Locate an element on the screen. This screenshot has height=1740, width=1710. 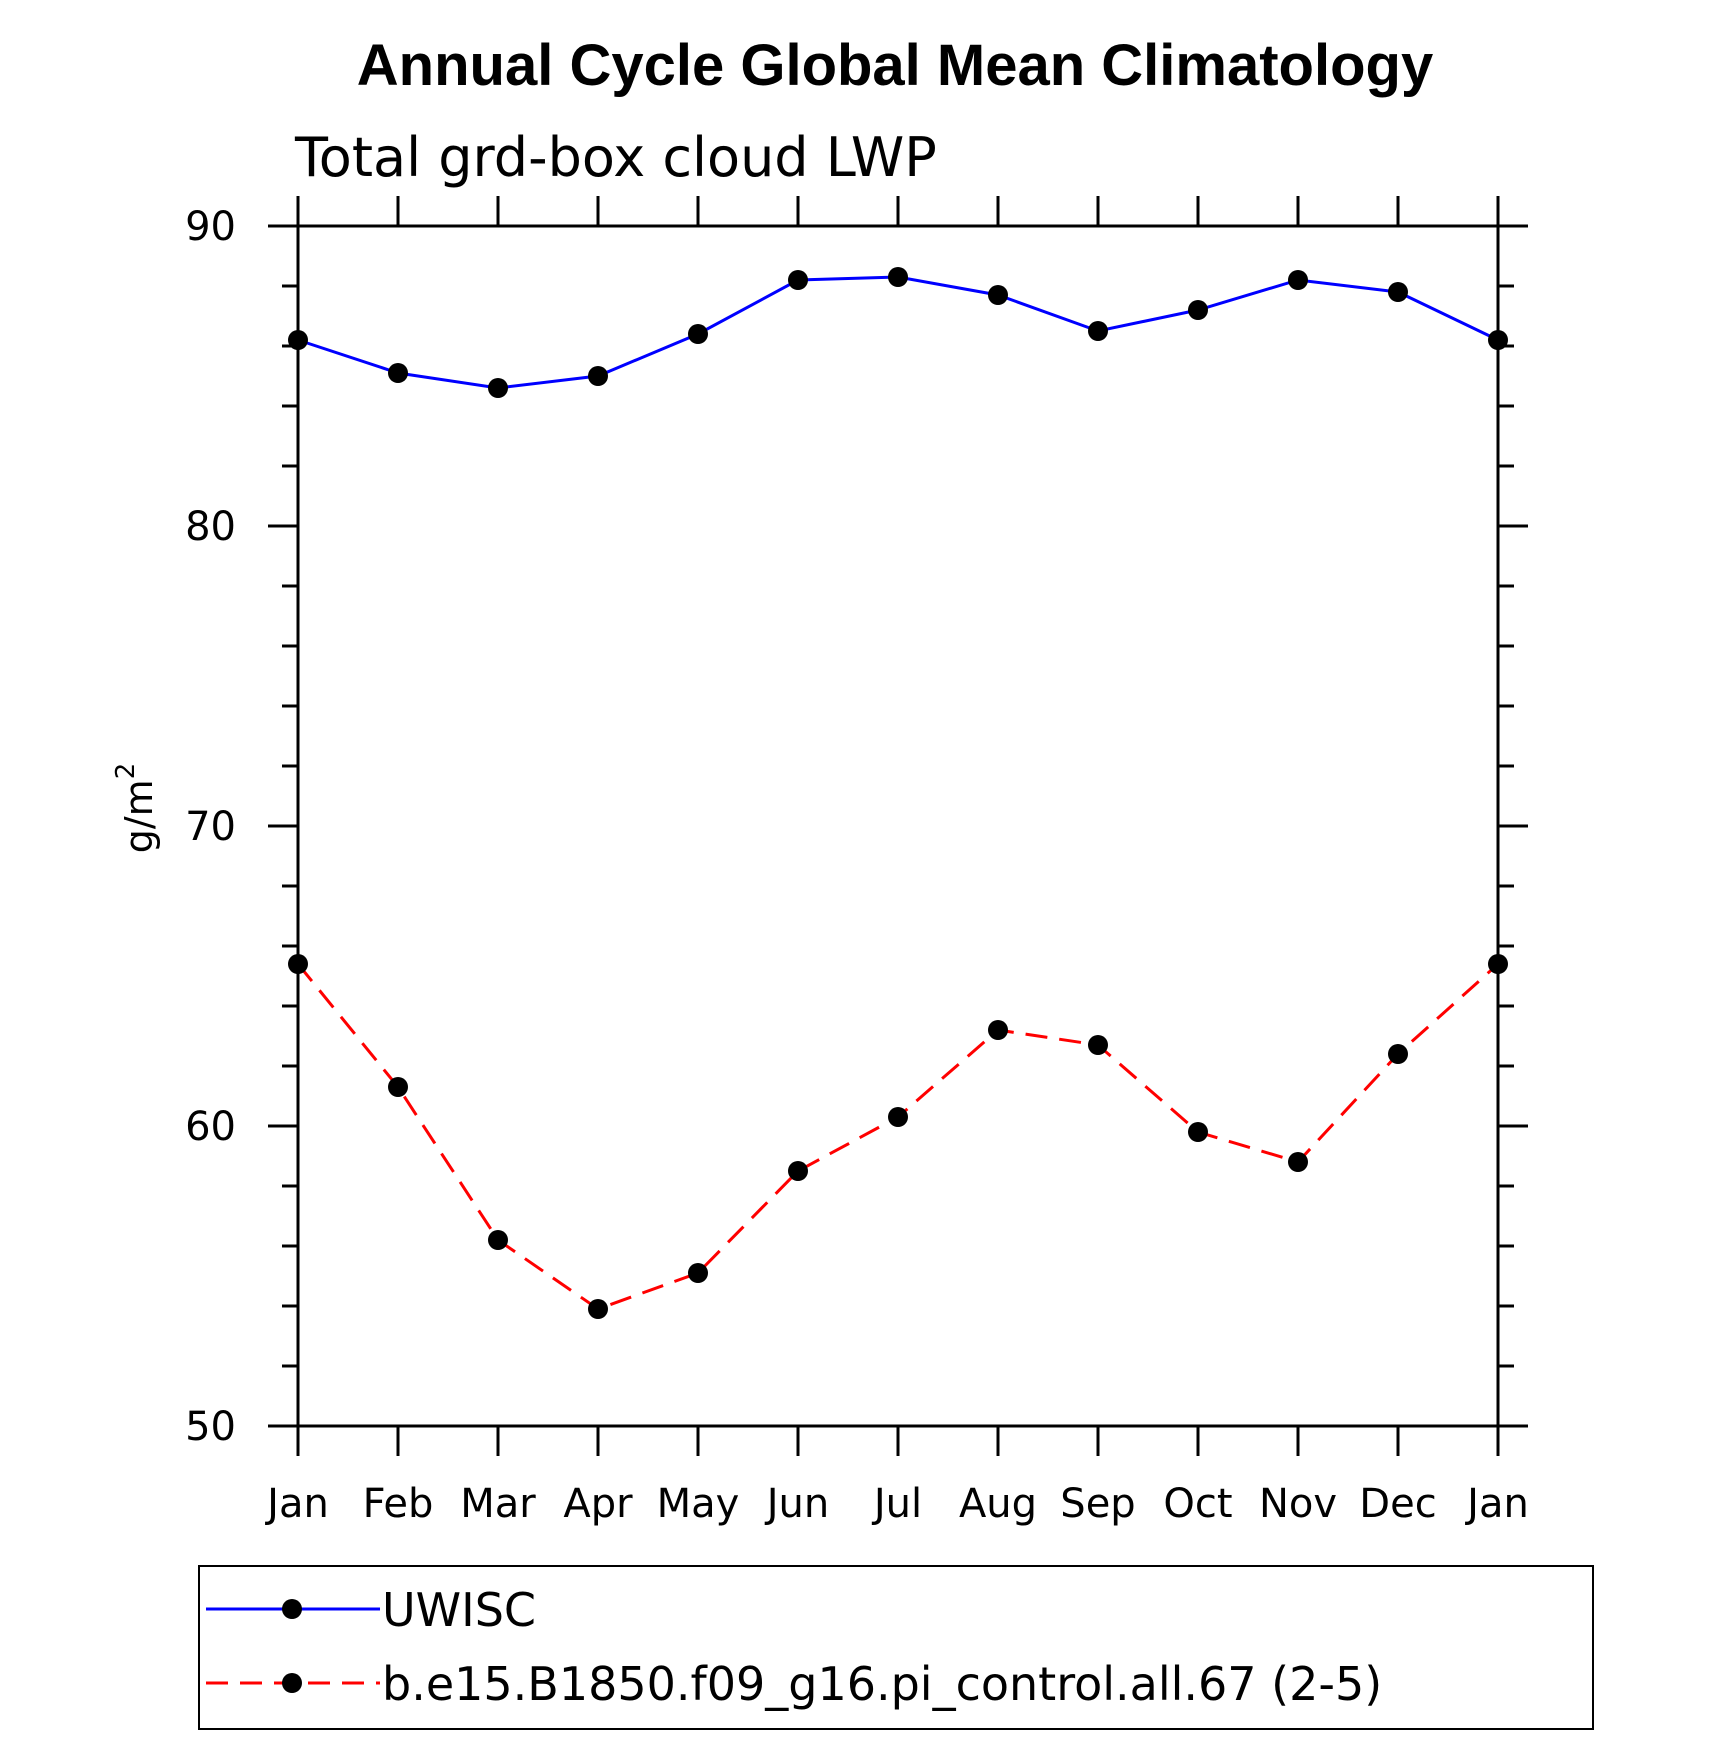
y-axis-label-text: g/m is located at coordinates (139, 816).